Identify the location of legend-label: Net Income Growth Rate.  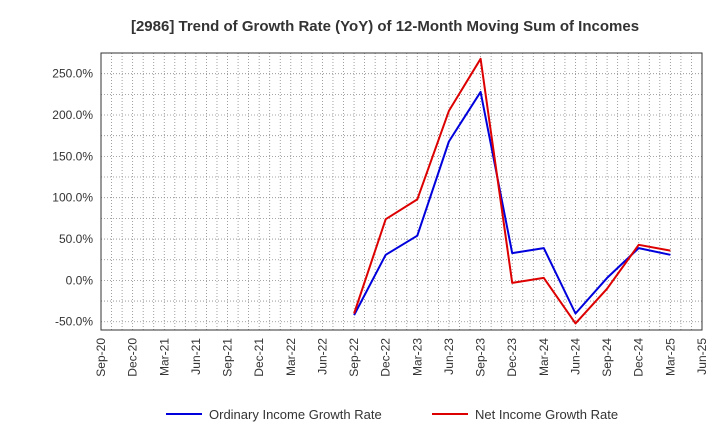
(546, 414).